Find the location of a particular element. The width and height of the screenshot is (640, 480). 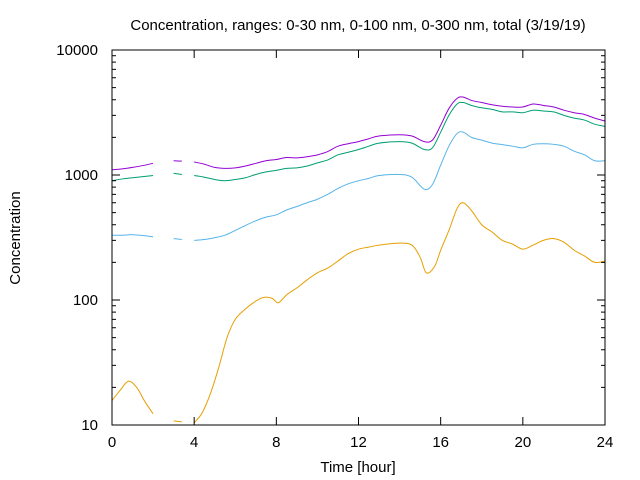

x-tick-label: 0 is located at coordinates (112, 442).